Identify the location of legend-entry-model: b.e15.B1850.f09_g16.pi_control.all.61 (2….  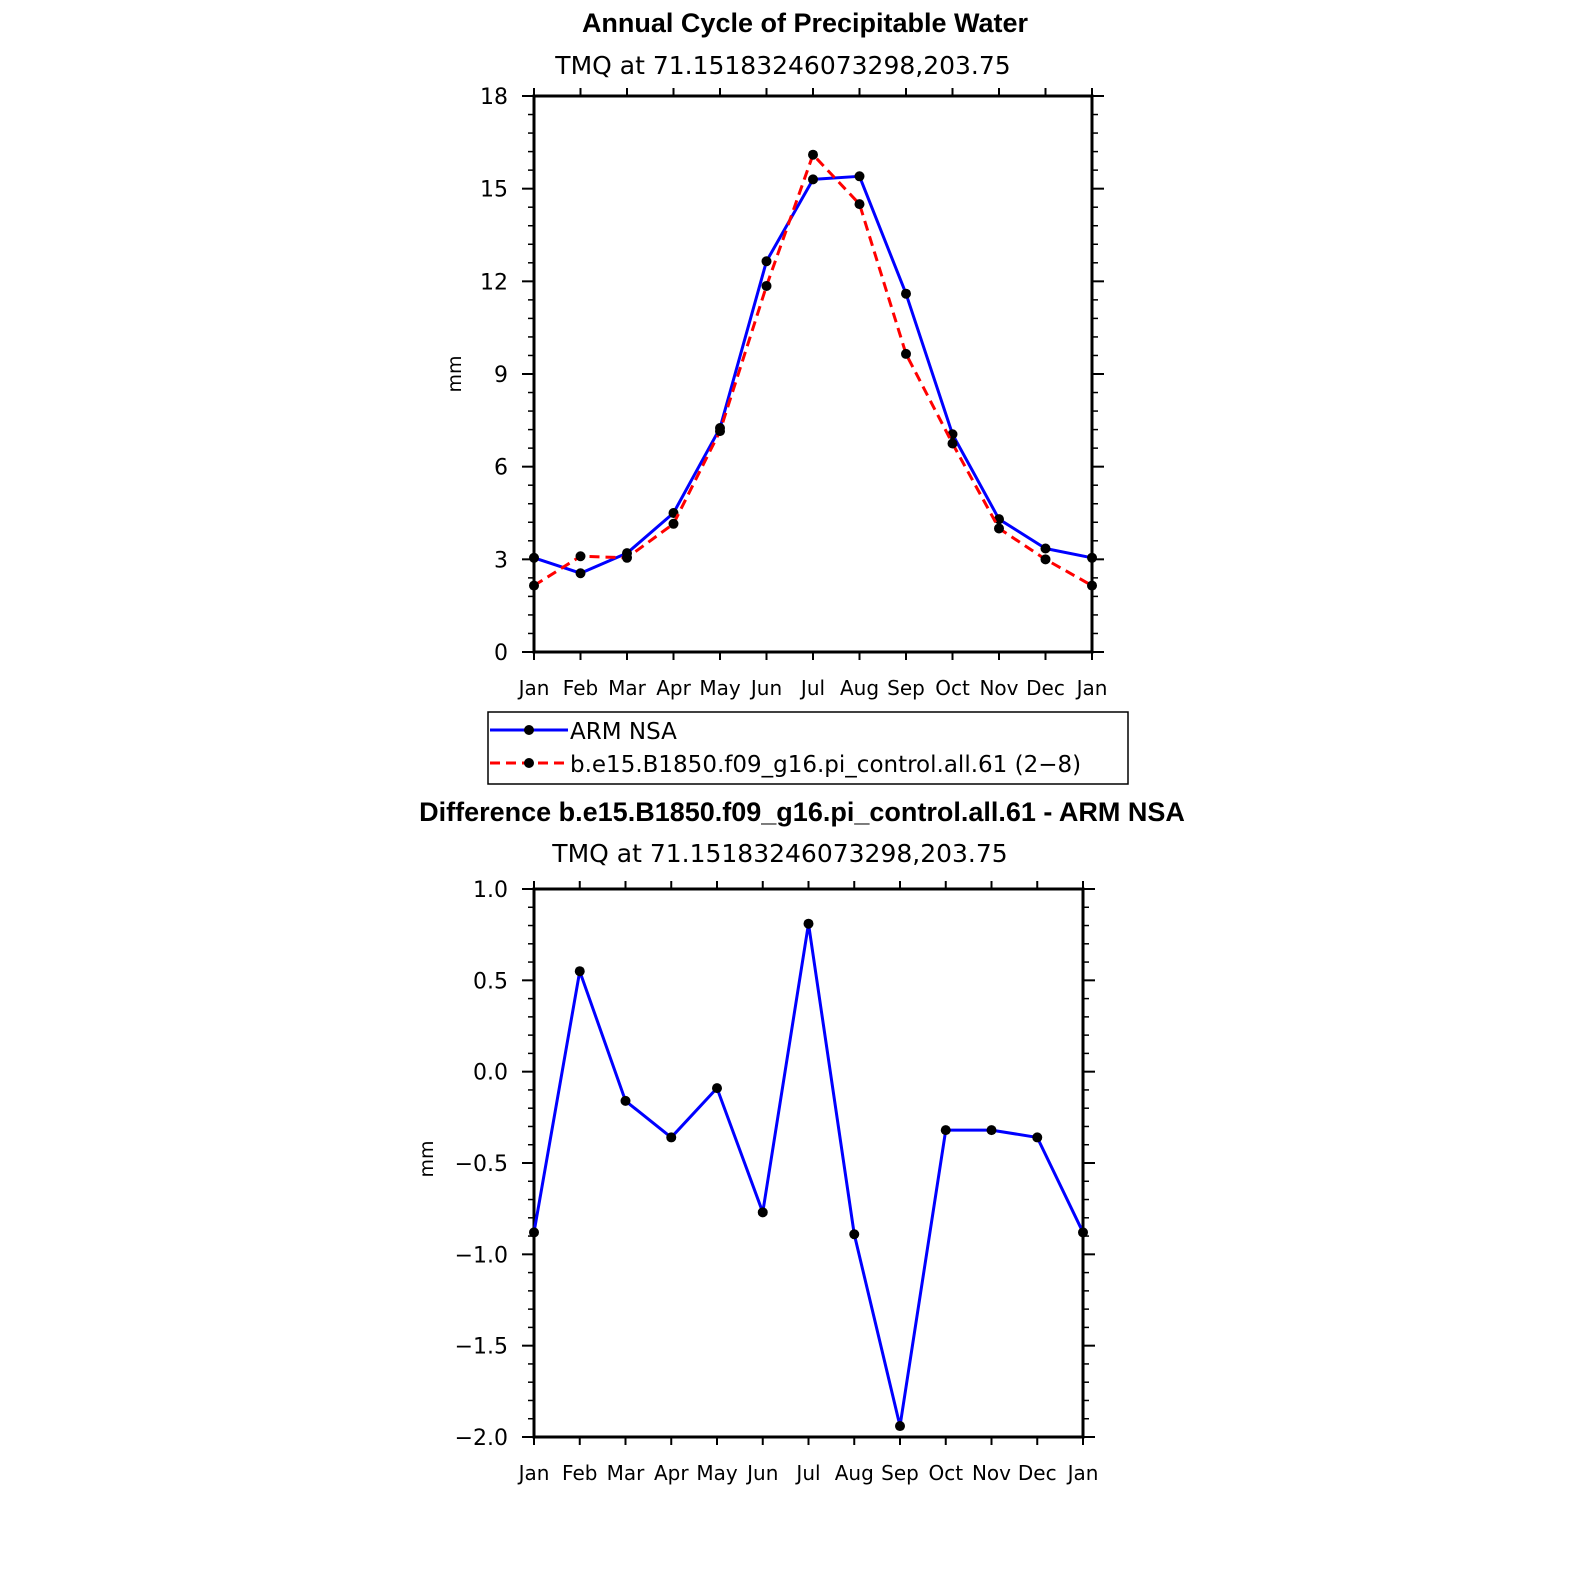
(785, 765).